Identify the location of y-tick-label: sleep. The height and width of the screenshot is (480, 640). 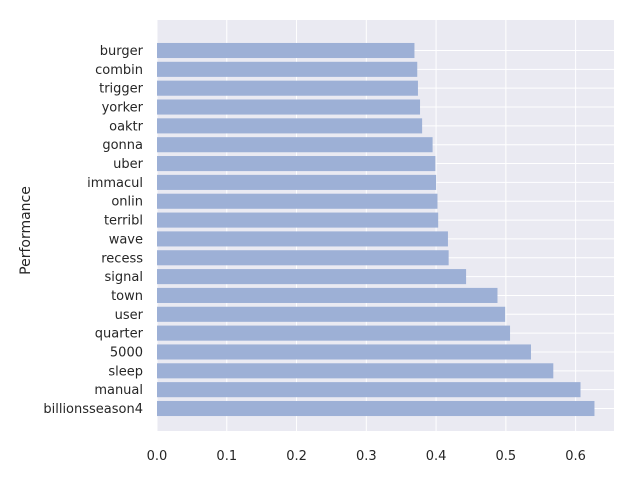
(125, 371).